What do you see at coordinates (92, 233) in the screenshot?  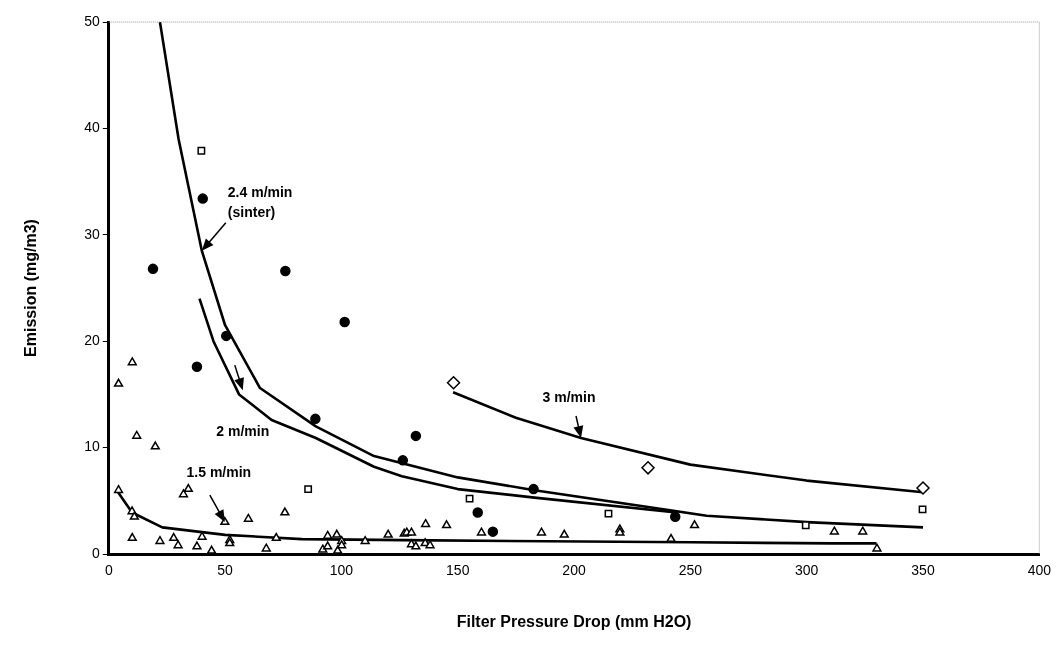 I see `y-tick-label: 30` at bounding box center [92, 233].